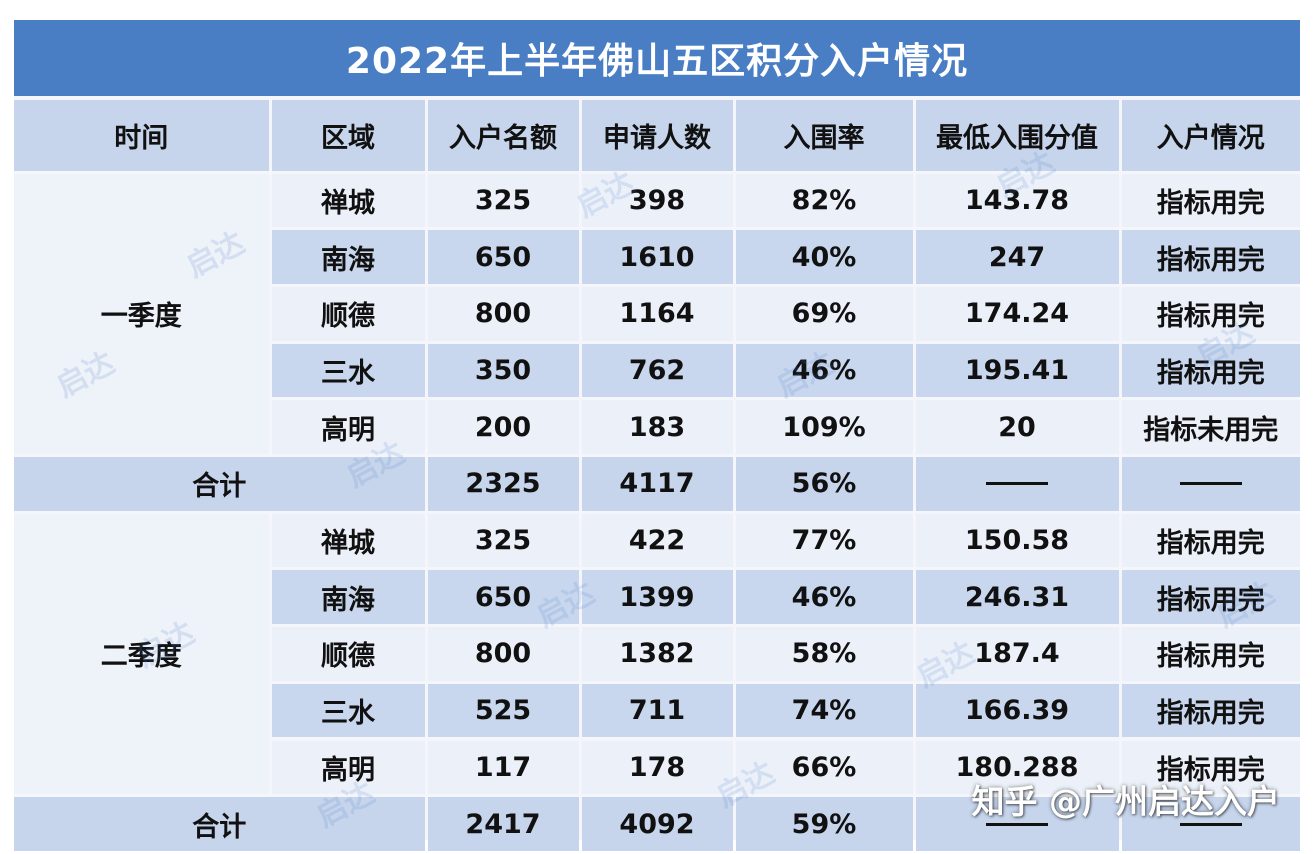 This screenshot has height=854, width=1316. I want to click on cell-applicants: 711, so click(657, 710).